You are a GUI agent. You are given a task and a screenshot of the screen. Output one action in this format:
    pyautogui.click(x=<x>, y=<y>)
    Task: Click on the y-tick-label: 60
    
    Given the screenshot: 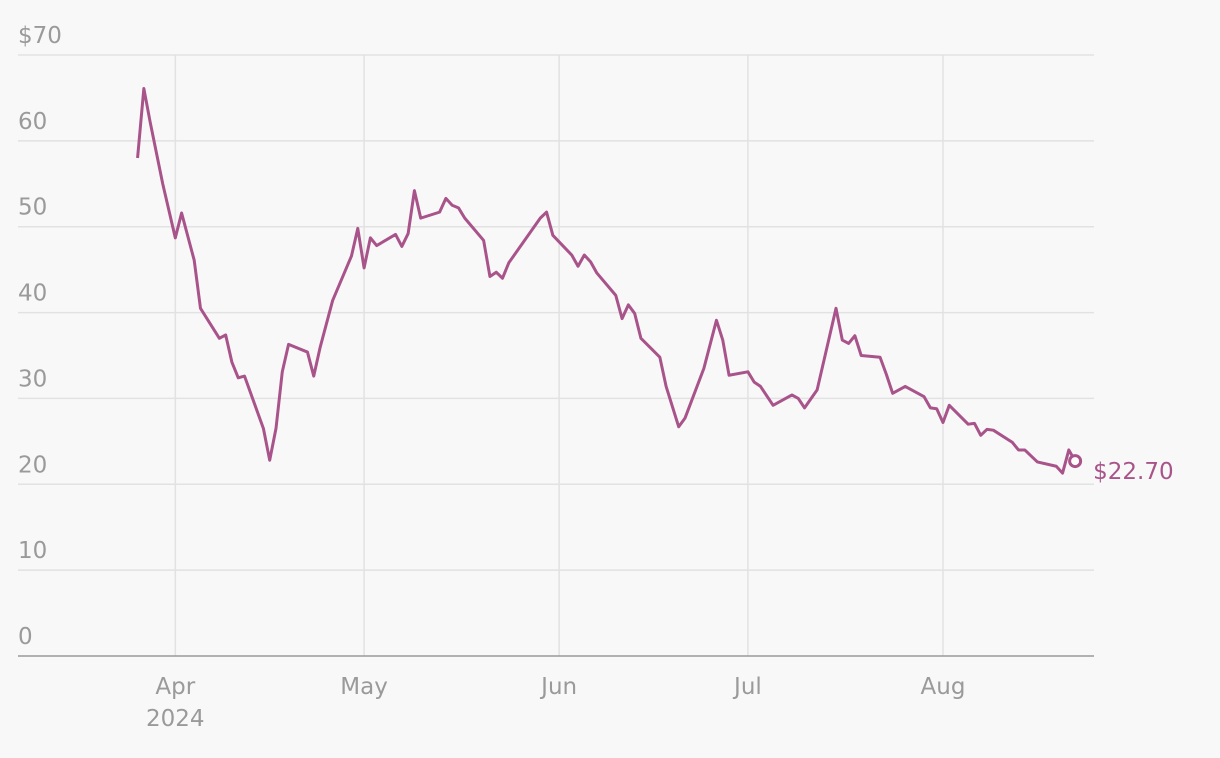 What is the action you would take?
    pyautogui.click(x=32, y=122)
    